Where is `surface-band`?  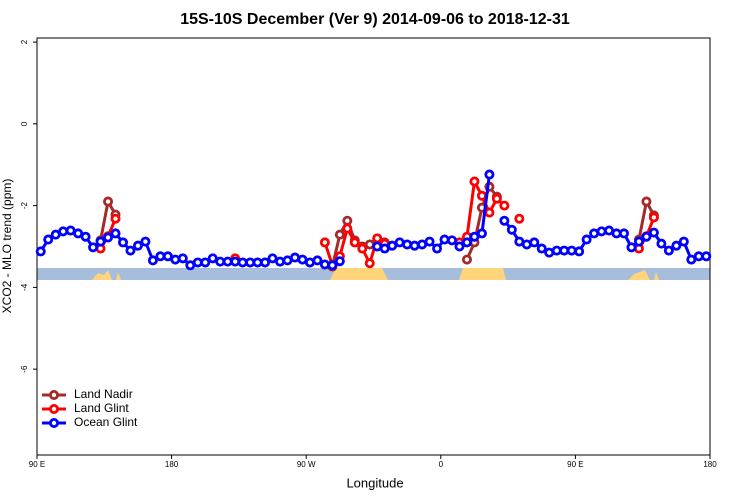
surface-band is located at coordinates (373, 274).